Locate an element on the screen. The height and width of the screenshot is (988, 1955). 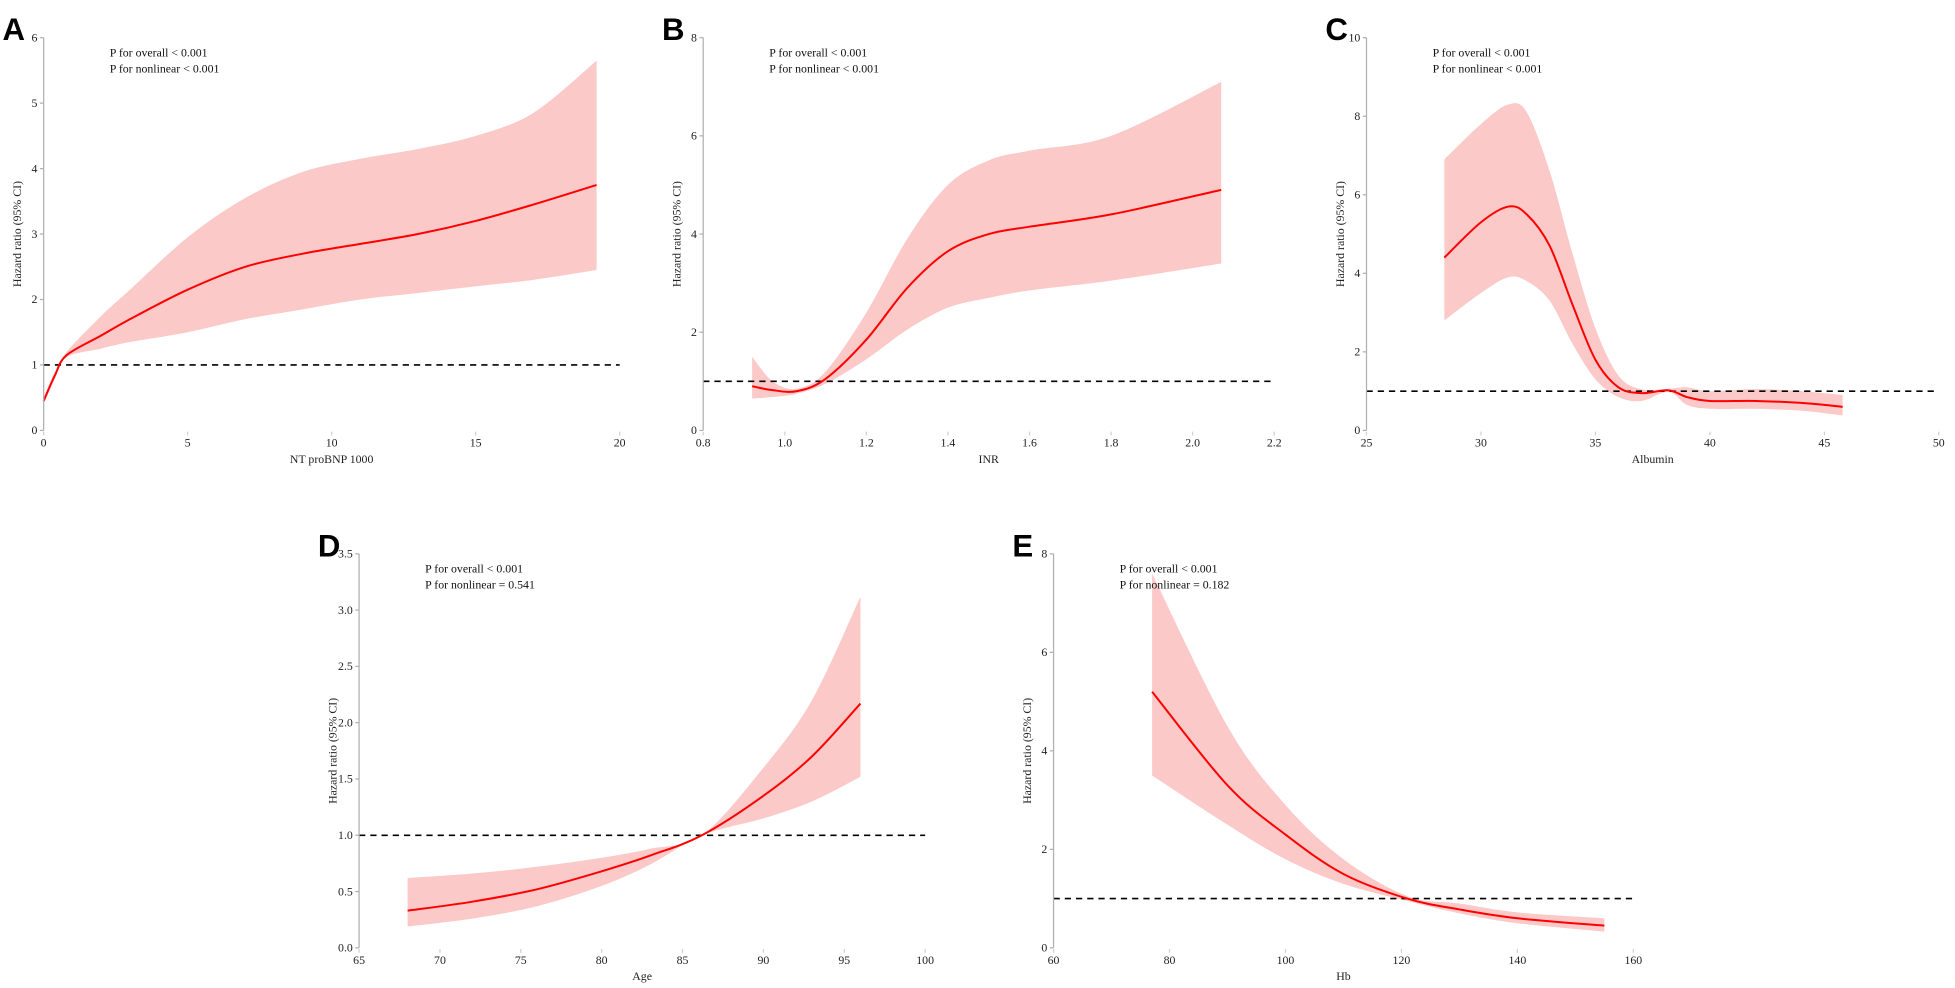
panel-label: E is located at coordinates (1022, 545).